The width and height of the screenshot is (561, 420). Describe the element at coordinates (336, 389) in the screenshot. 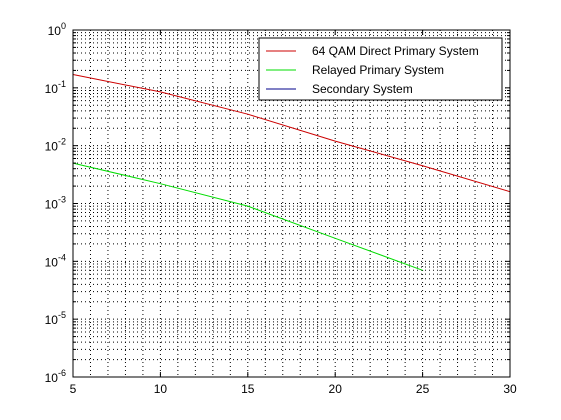

I see `x-tick-label: 20` at that location.